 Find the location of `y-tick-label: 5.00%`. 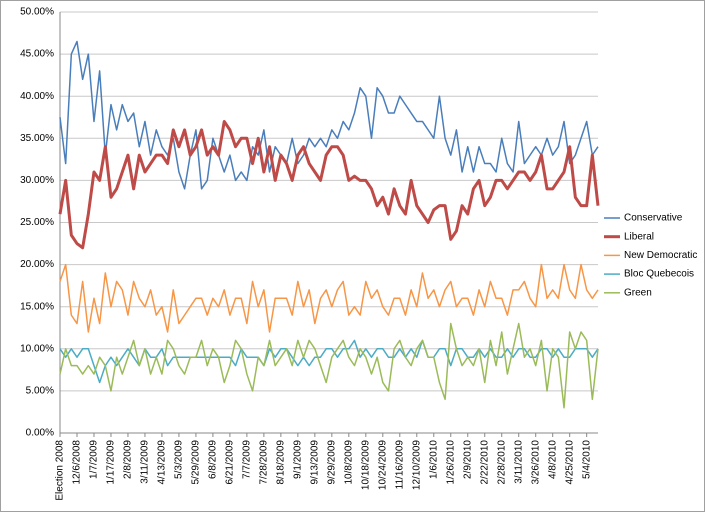

y-tick-label: 5.00% is located at coordinates (40, 391).